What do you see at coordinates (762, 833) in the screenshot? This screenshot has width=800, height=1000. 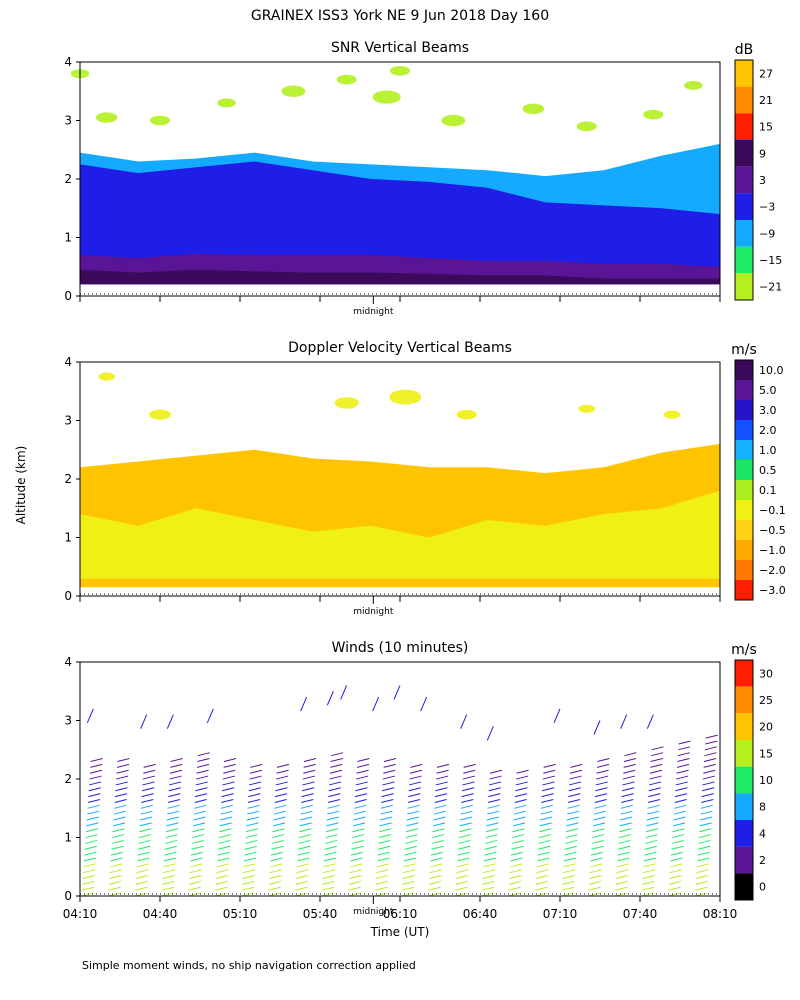 I see `colorbar-tick-label: 4` at bounding box center [762, 833].